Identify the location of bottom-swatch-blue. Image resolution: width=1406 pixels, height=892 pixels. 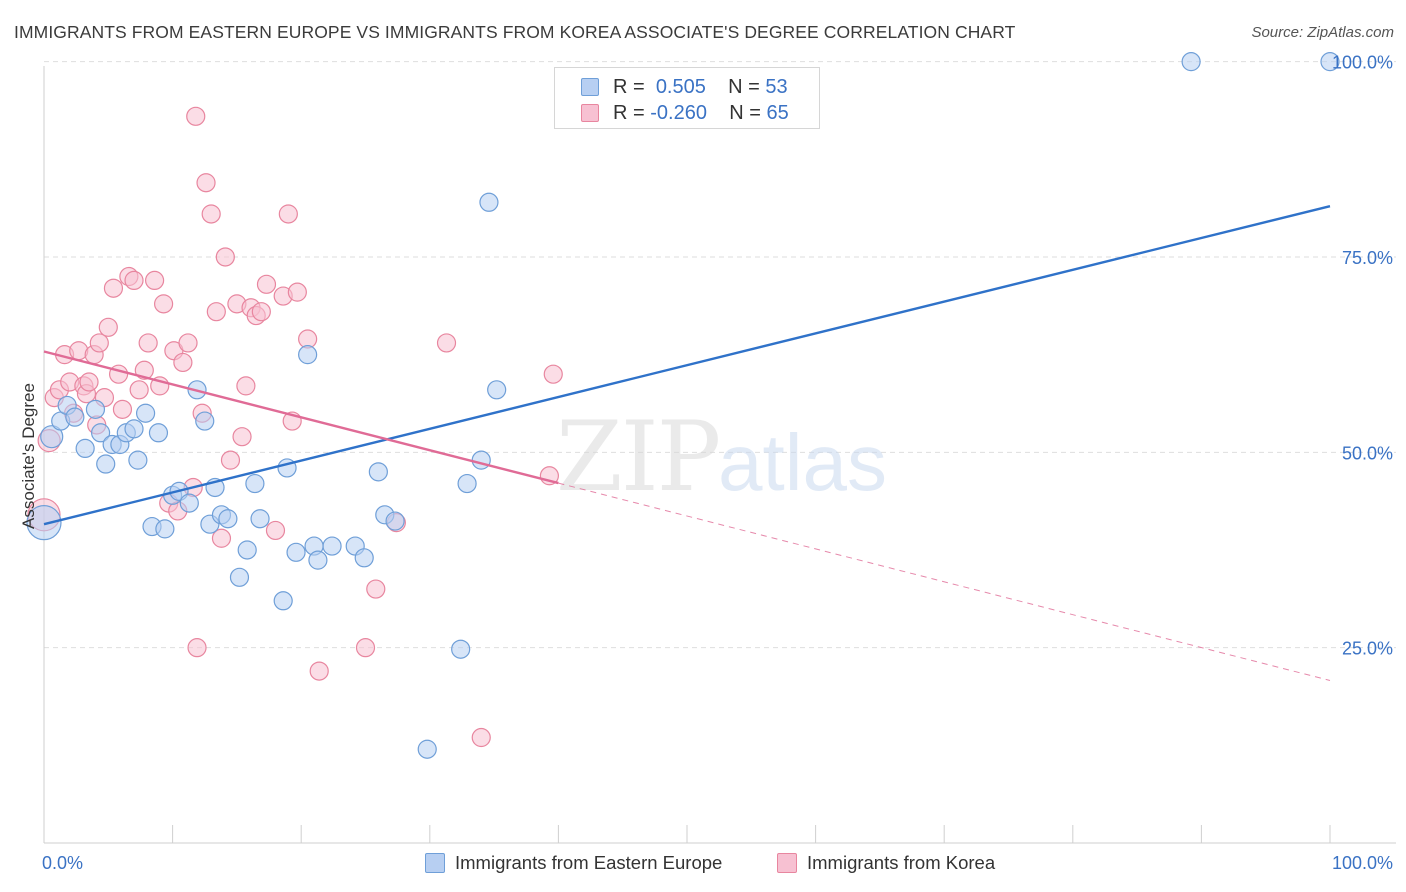
(435, 863).